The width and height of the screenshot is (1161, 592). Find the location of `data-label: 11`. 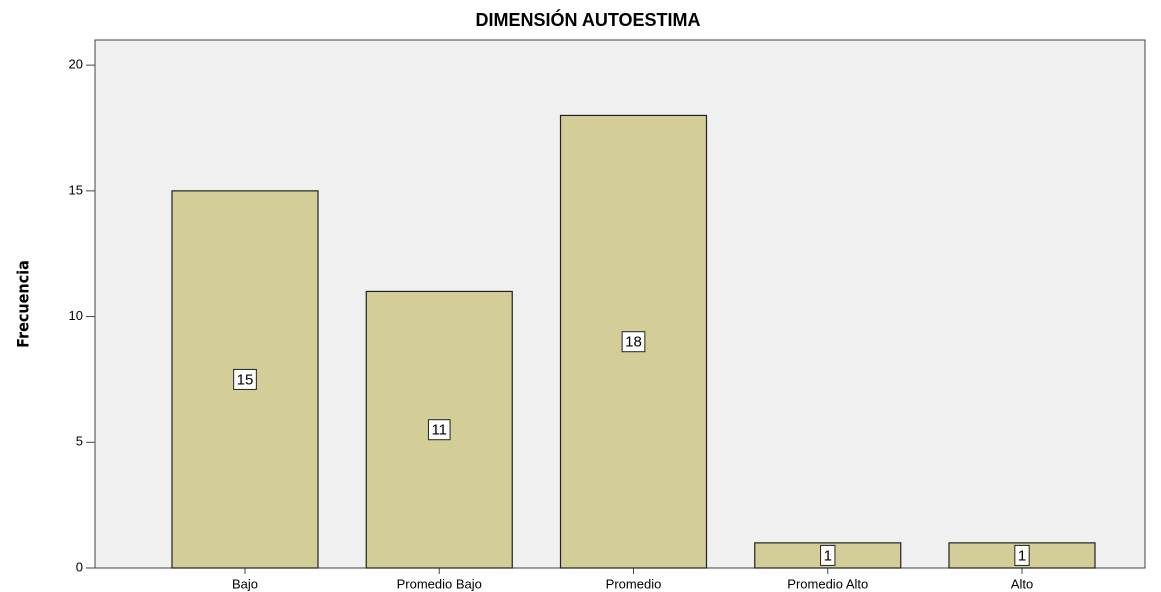

data-label: 11 is located at coordinates (439, 430).